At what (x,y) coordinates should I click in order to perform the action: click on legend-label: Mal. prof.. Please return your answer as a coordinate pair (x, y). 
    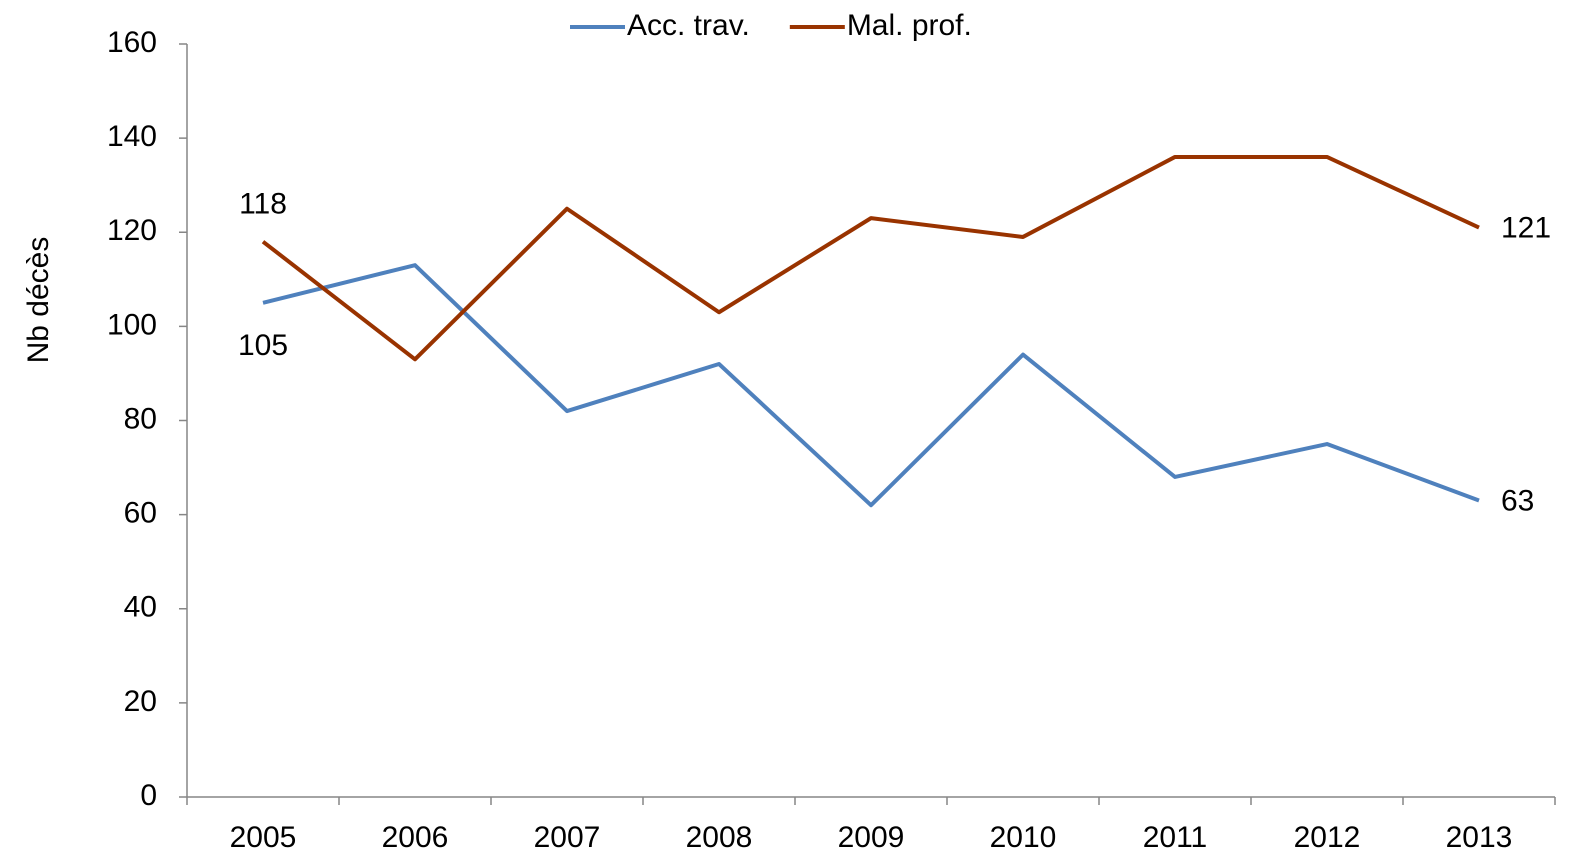
    Looking at the image, I should click on (909, 25).